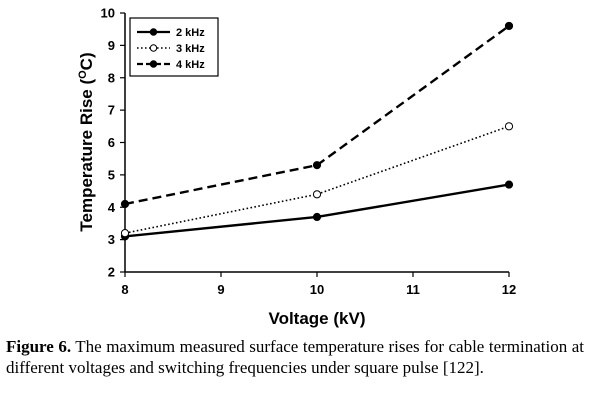 This screenshot has width=591, height=406. I want to click on y-tick-label: 3, so click(111, 239).